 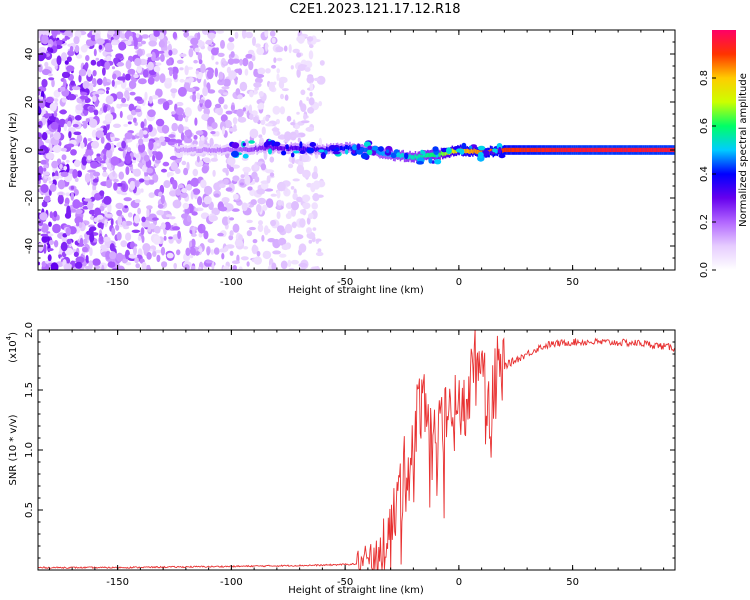 What do you see at coordinates (704, 270) in the screenshot?
I see `colorbar-tick-label: 0.0` at bounding box center [704, 270].